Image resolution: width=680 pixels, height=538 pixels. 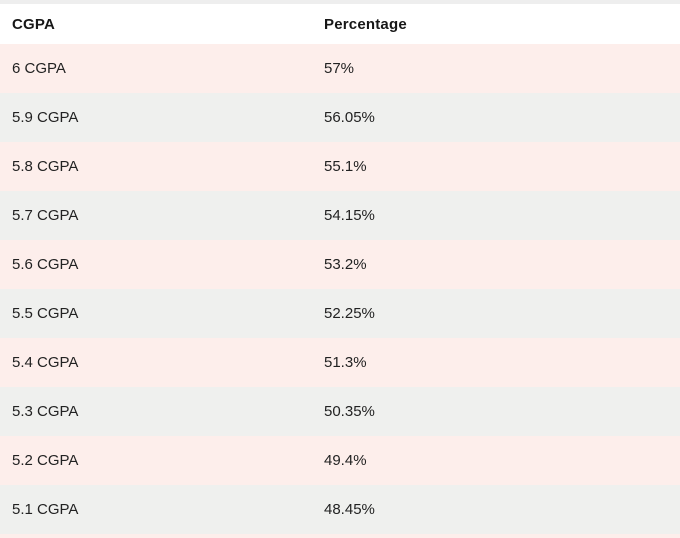 I want to click on table-row: 5.3 CGPA 50.35%, so click(x=340, y=411).